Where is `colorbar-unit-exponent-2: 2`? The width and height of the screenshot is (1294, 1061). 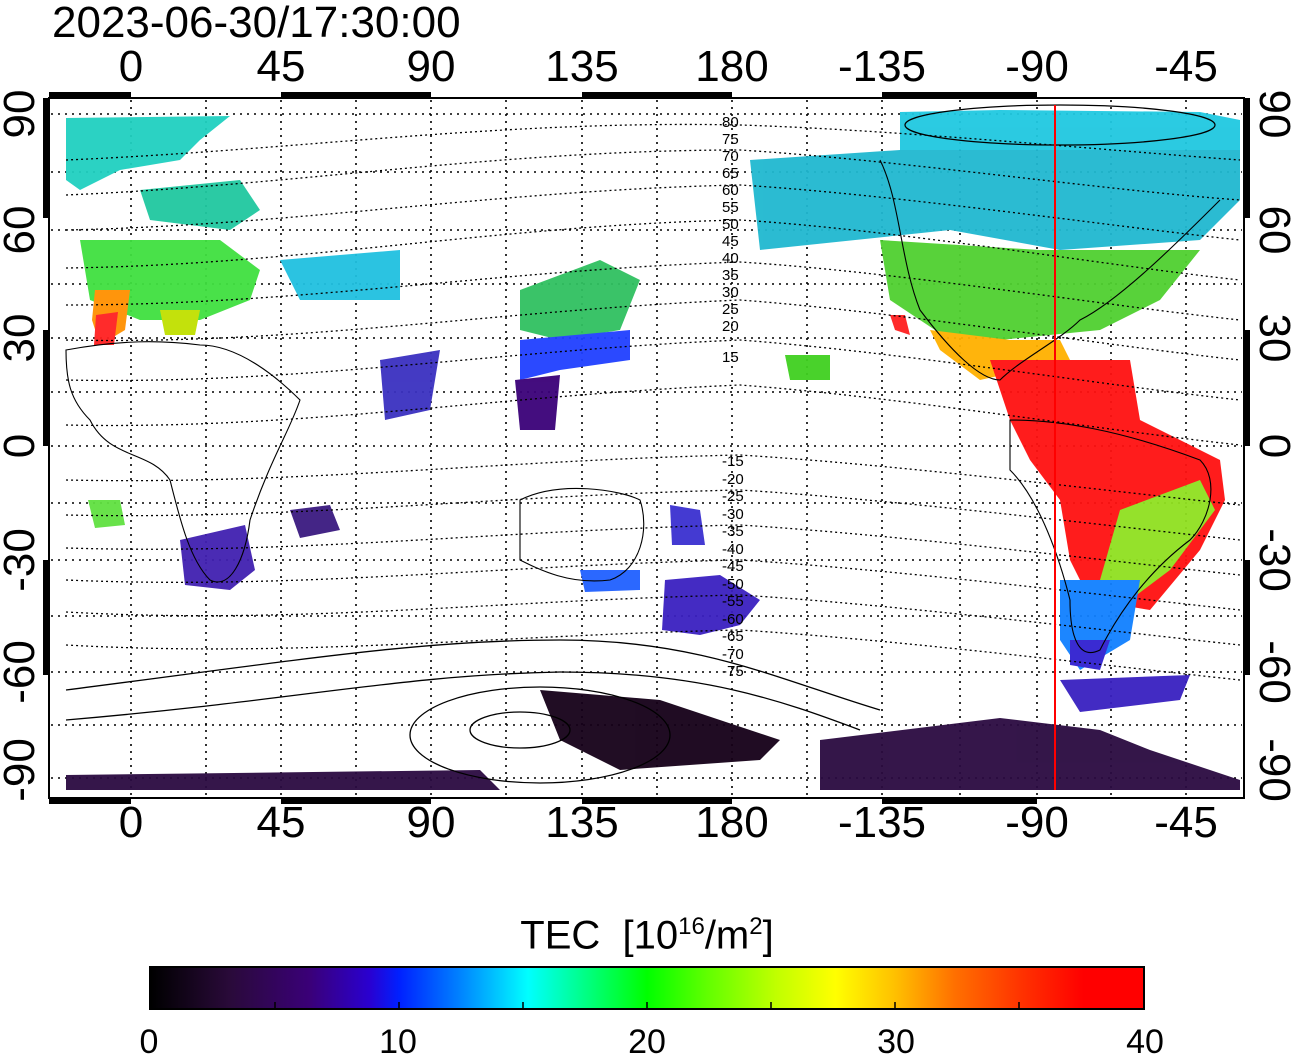 colorbar-unit-exponent-2: 2 is located at coordinates (756, 926).